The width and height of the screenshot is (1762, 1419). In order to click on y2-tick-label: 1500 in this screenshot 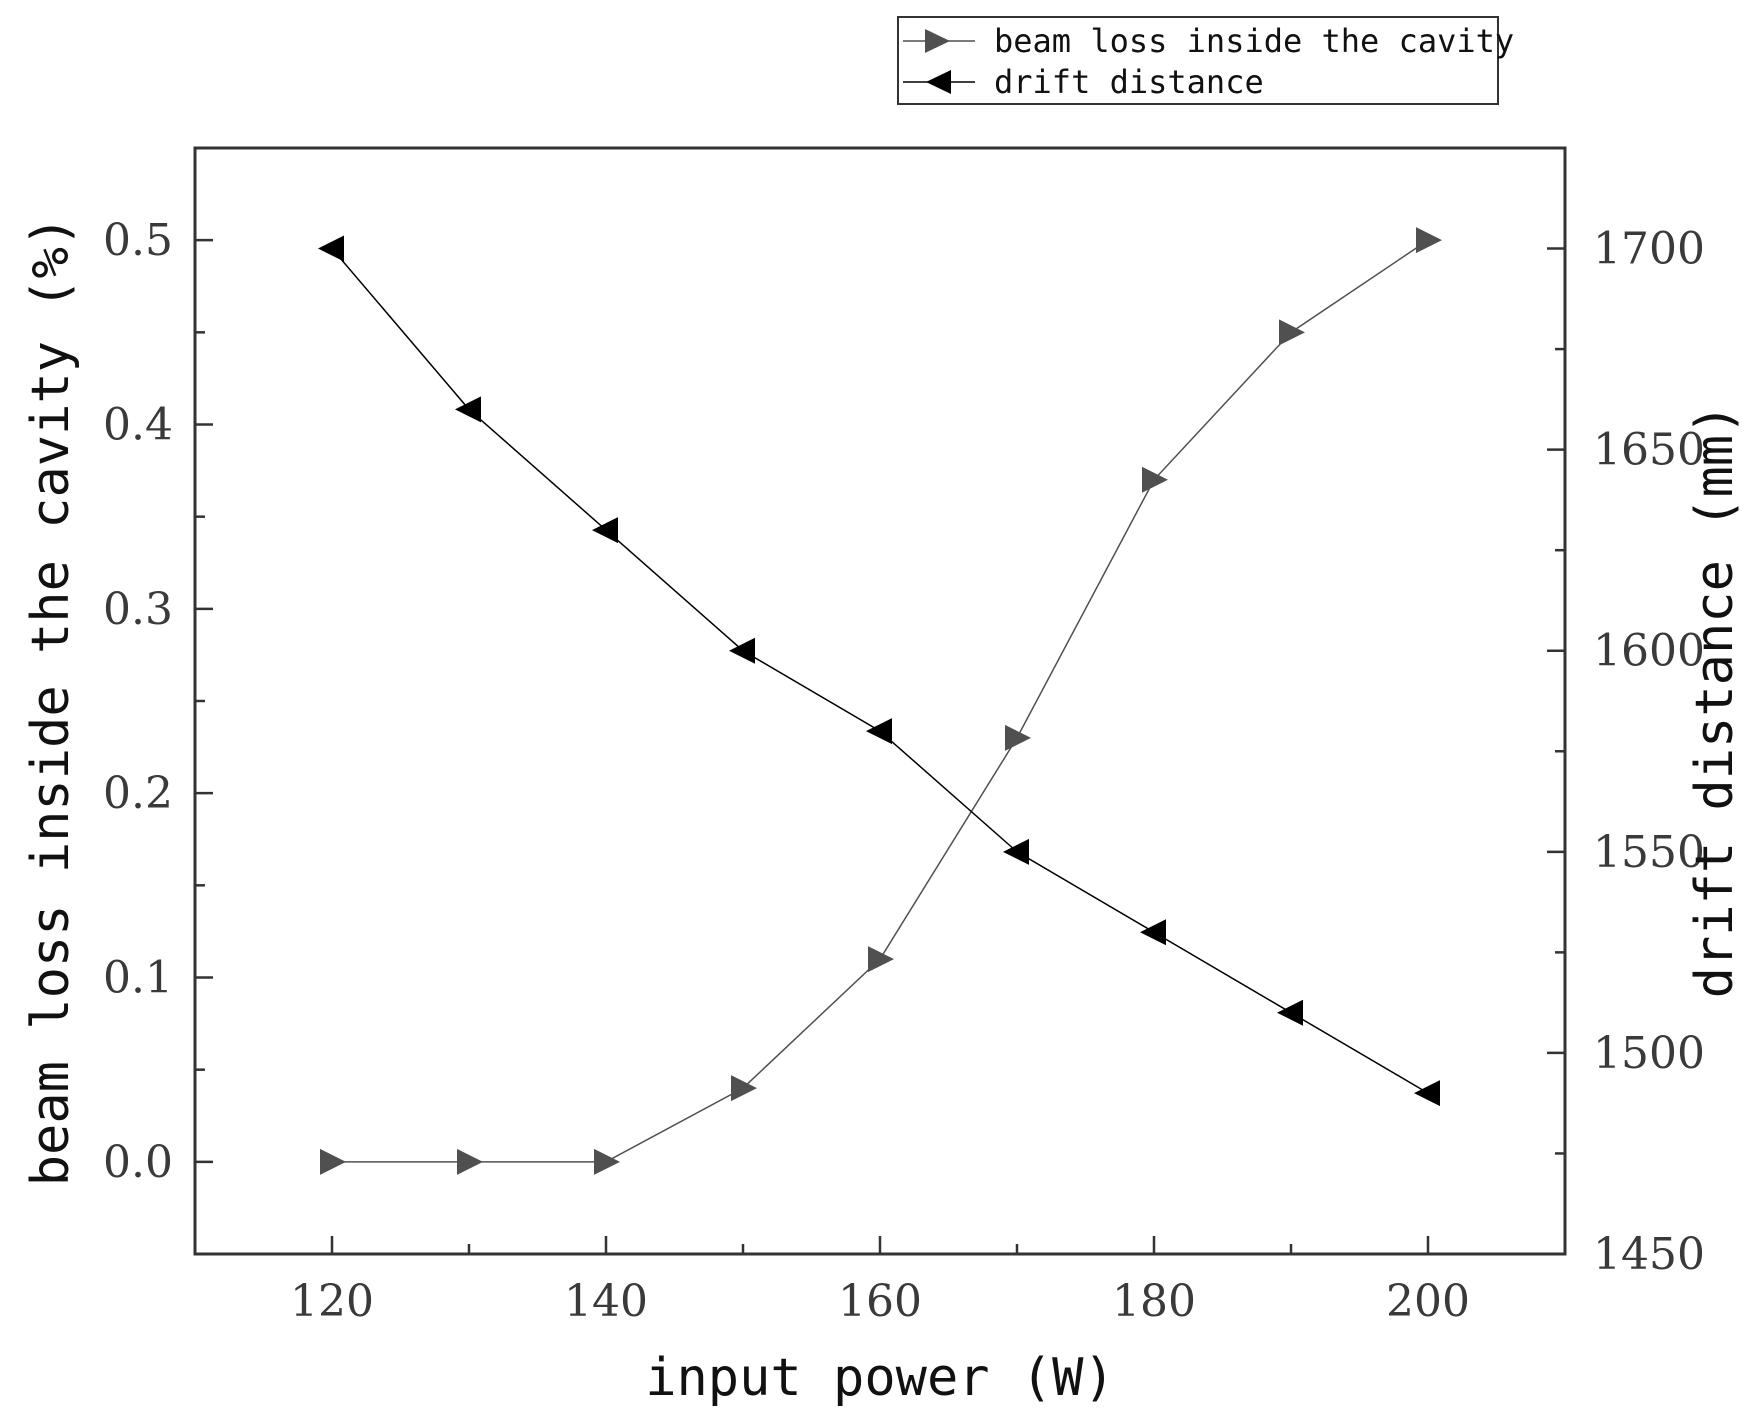, I will do `click(1649, 1053)`.